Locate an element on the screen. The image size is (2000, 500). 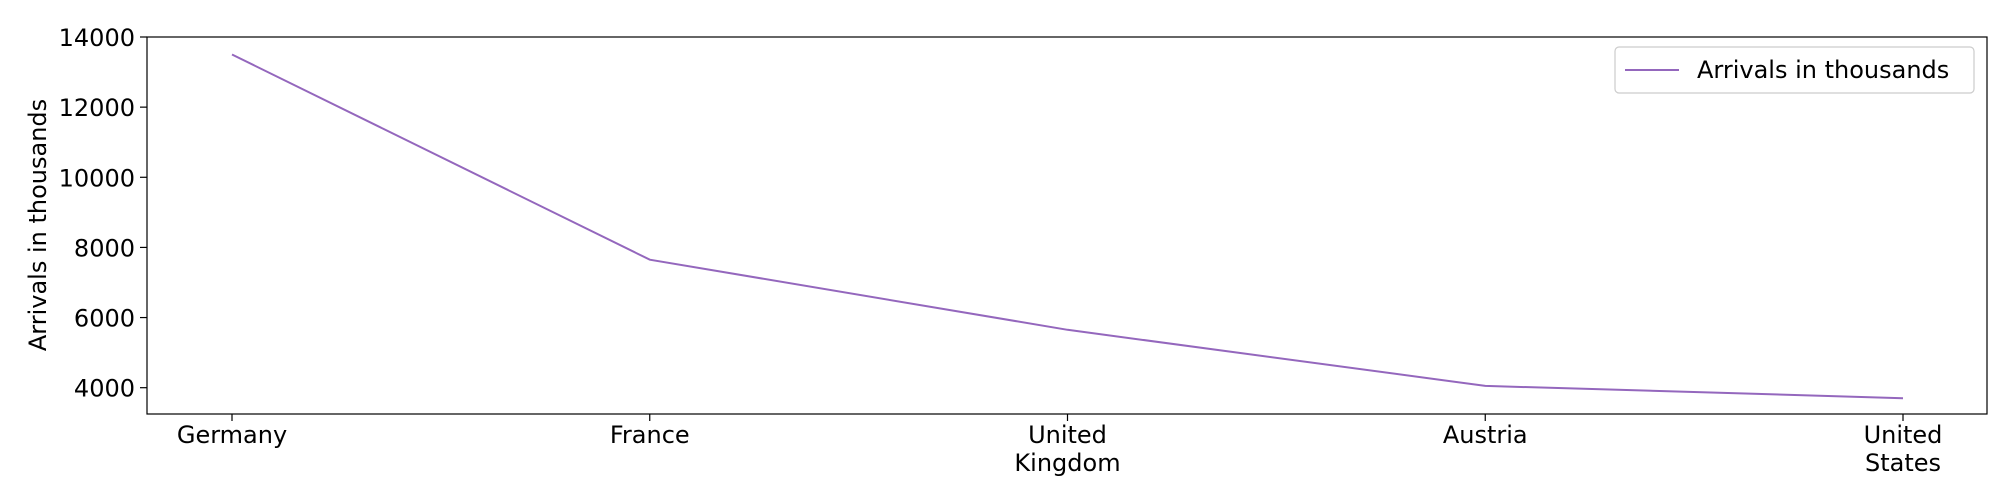
x-tick-label-line: Austria is located at coordinates (1485, 435).